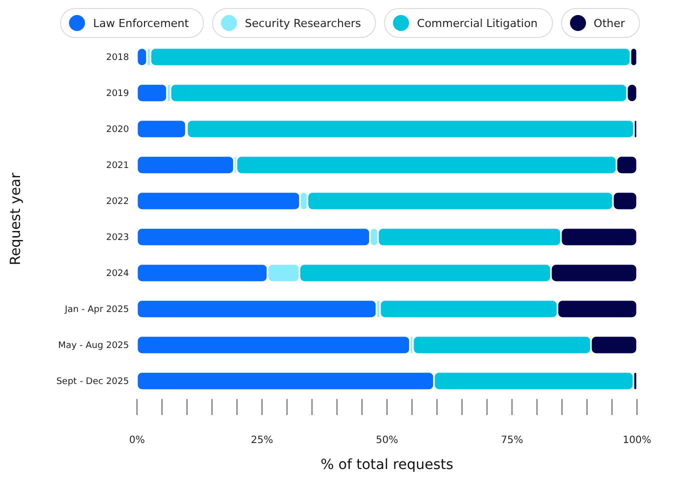 This screenshot has width=700, height=501. What do you see at coordinates (118, 58) in the screenshot?
I see `y-tick-label: 2018` at bounding box center [118, 58].